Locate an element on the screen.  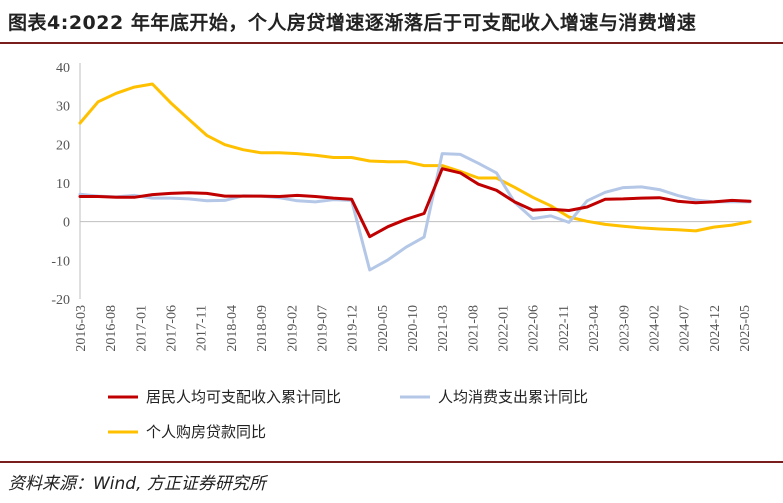
x-tick-label: 2021-08 is located at coordinates (473, 328).